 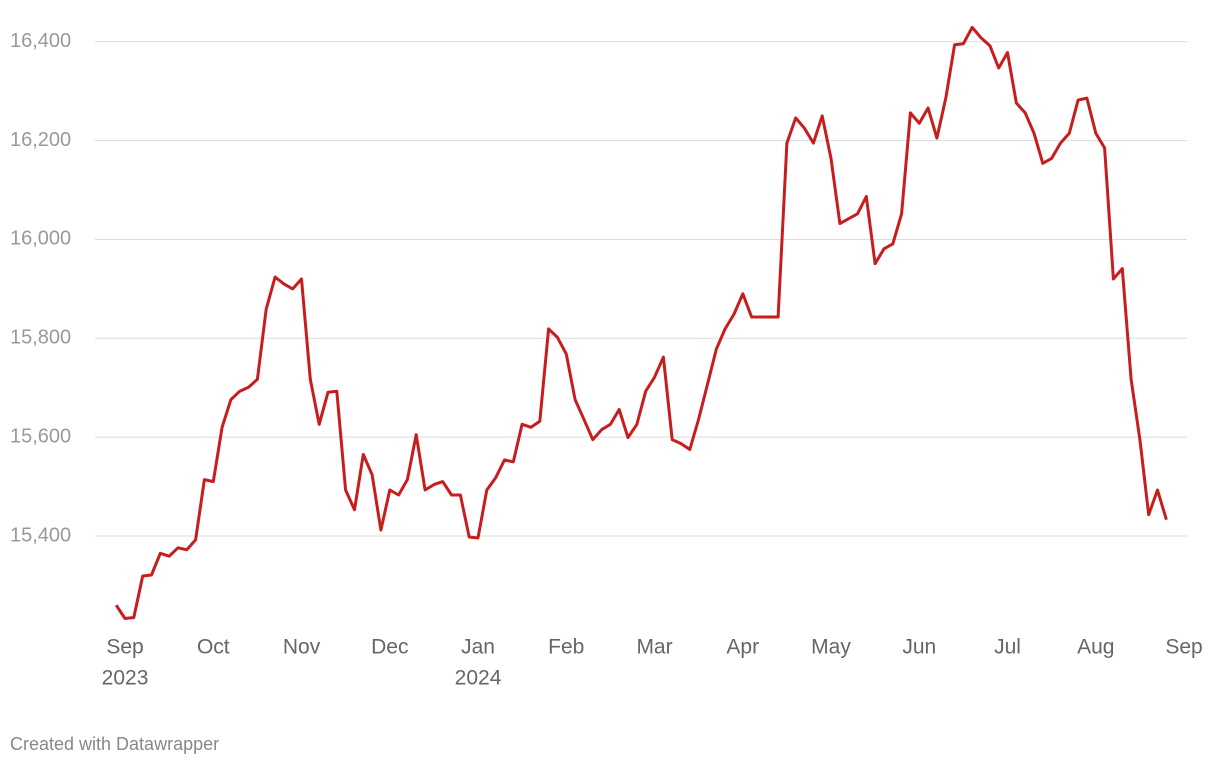 I want to click on y-tick-label: 15,800, so click(x=40, y=338).